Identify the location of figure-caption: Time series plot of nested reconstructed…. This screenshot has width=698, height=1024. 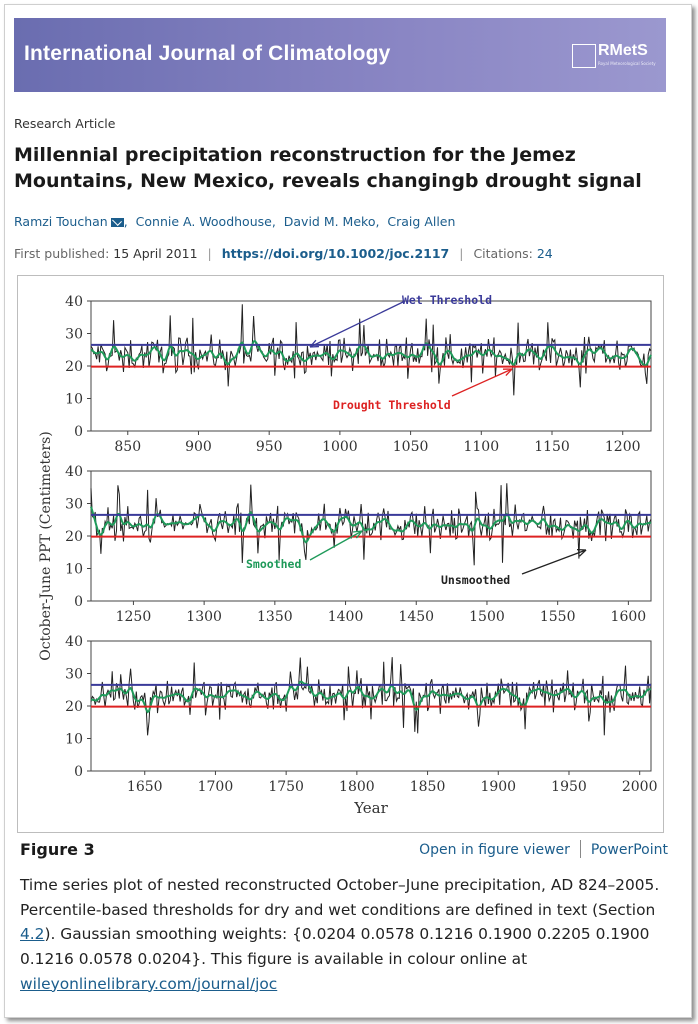
(345, 934).